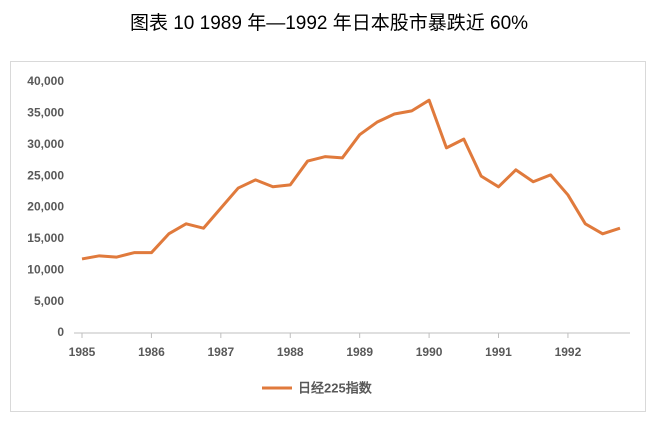 The width and height of the screenshot is (658, 426). What do you see at coordinates (498, 352) in the screenshot?
I see `x-tick-label: 1991` at bounding box center [498, 352].